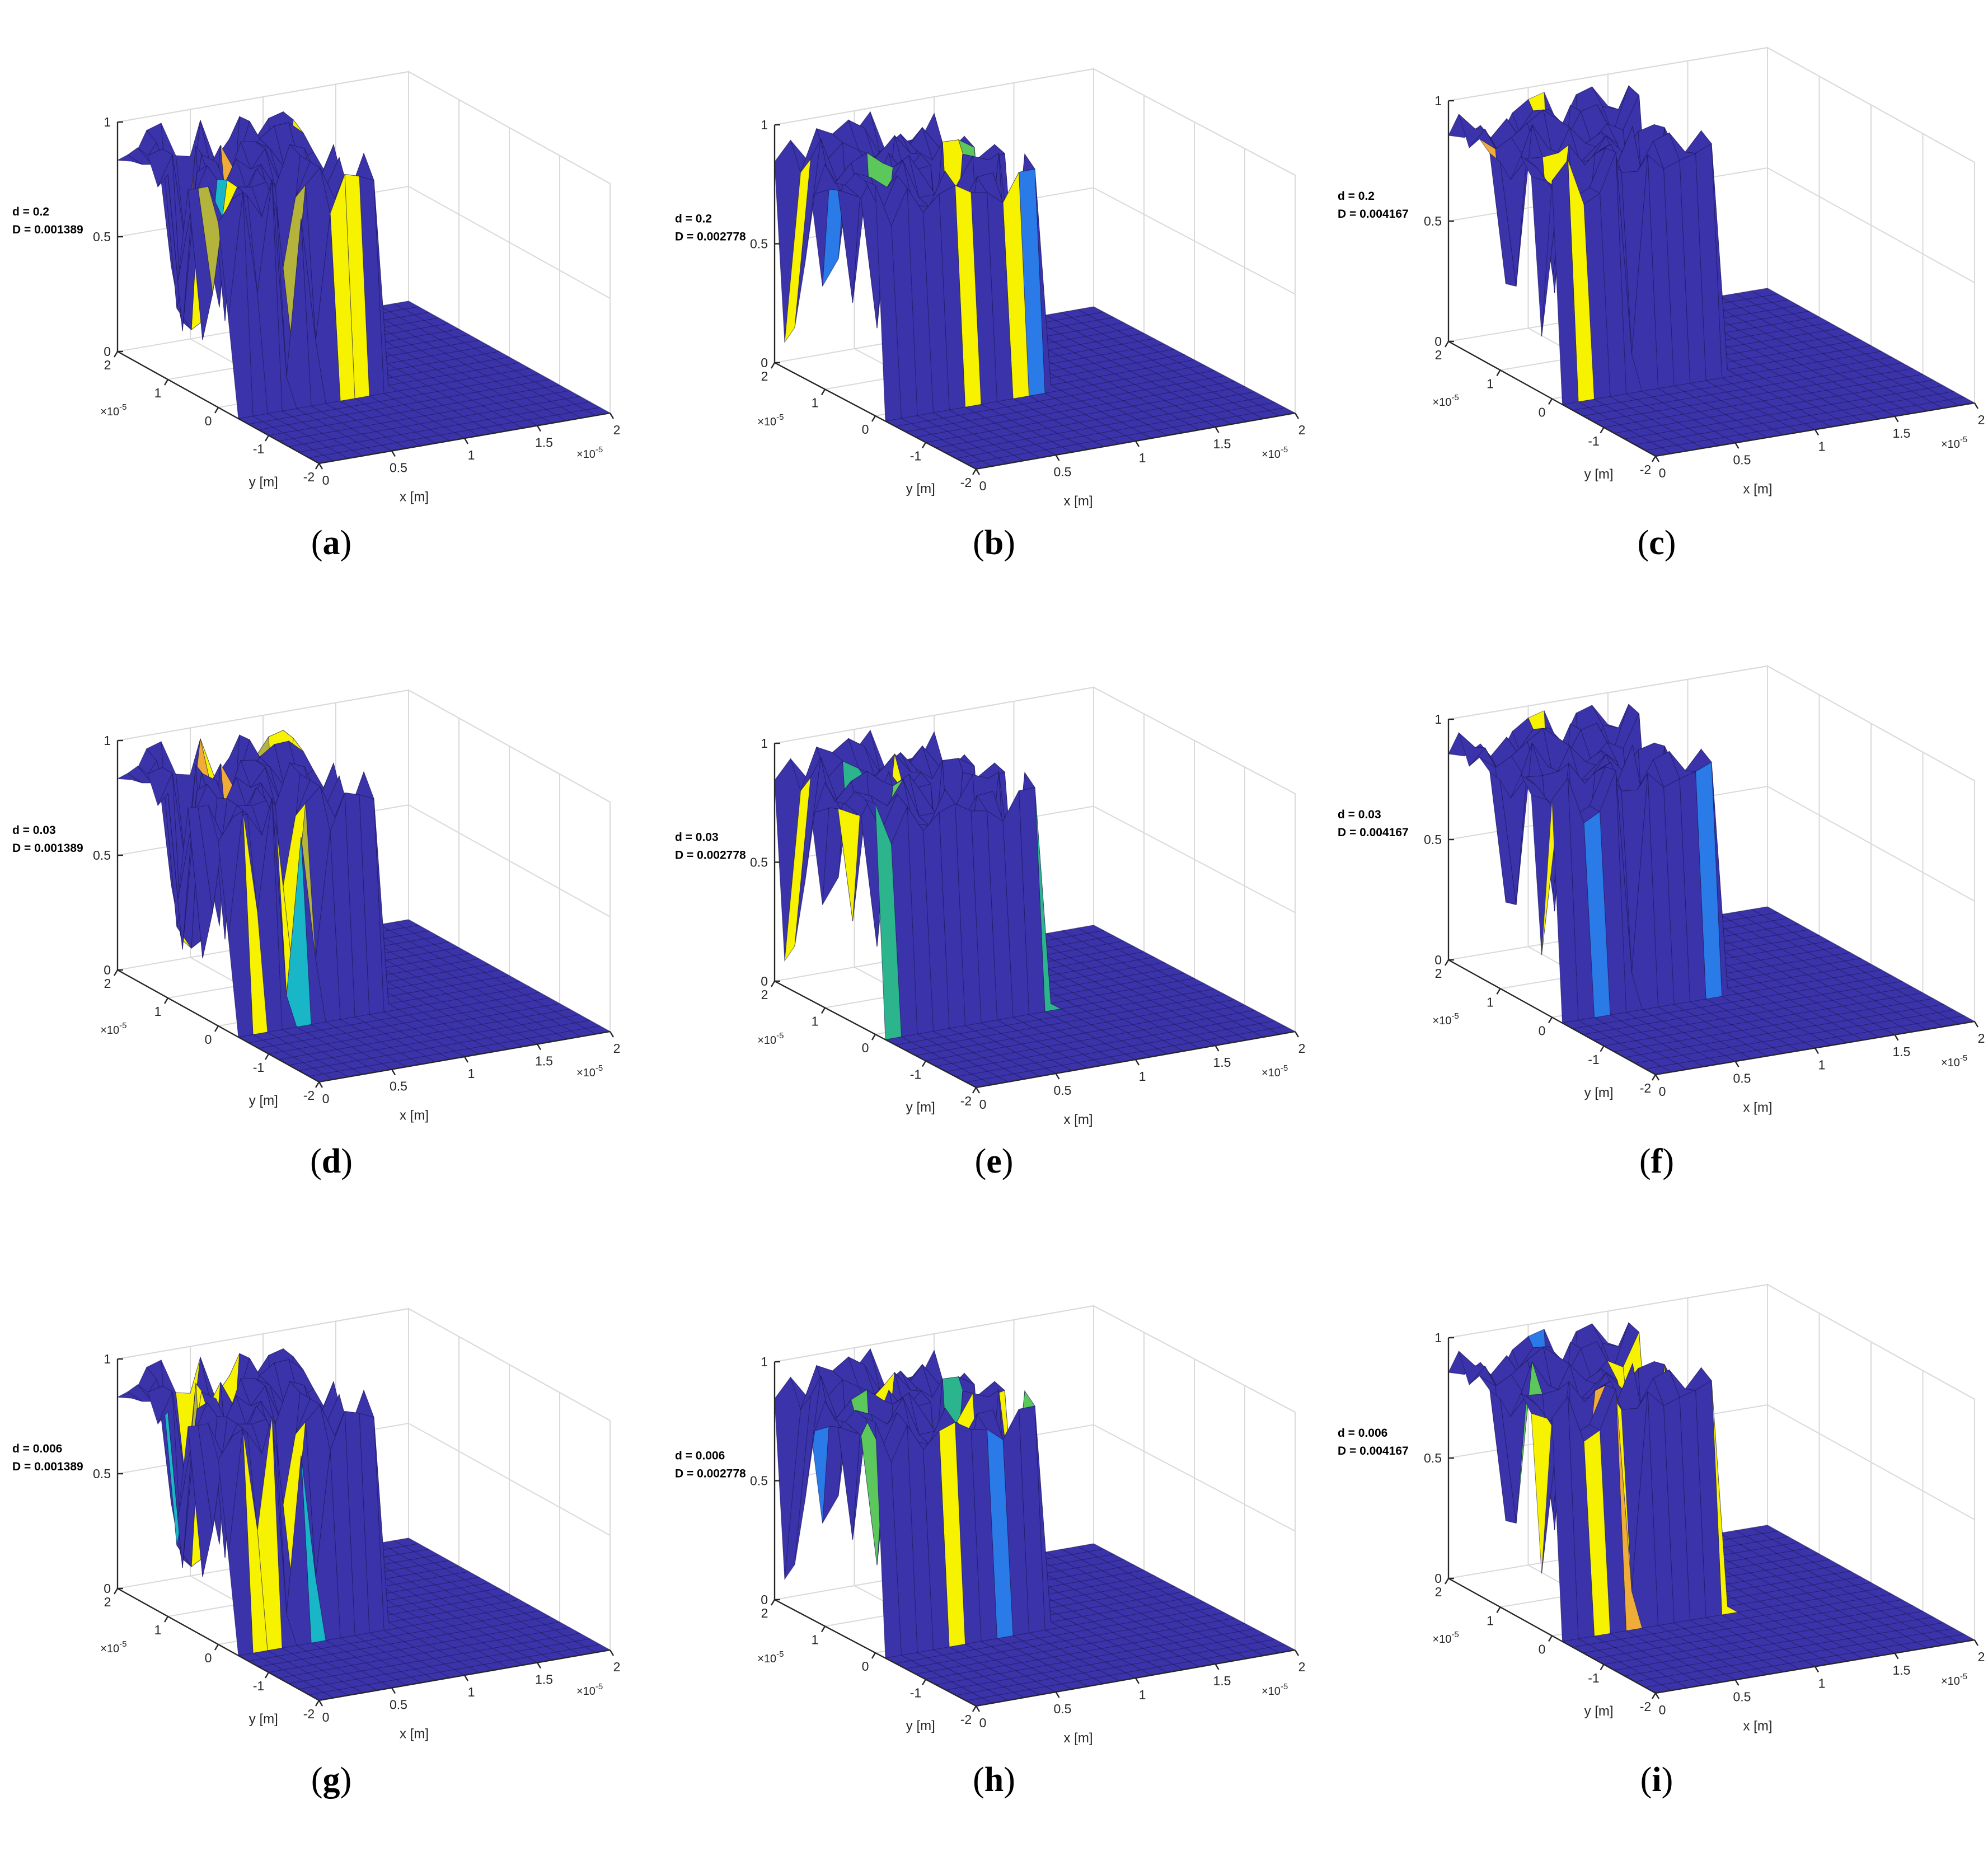 The image size is (1988, 1856). What do you see at coordinates (994, 543) in the screenshot?
I see `panel-caption-letter: b` at bounding box center [994, 543].